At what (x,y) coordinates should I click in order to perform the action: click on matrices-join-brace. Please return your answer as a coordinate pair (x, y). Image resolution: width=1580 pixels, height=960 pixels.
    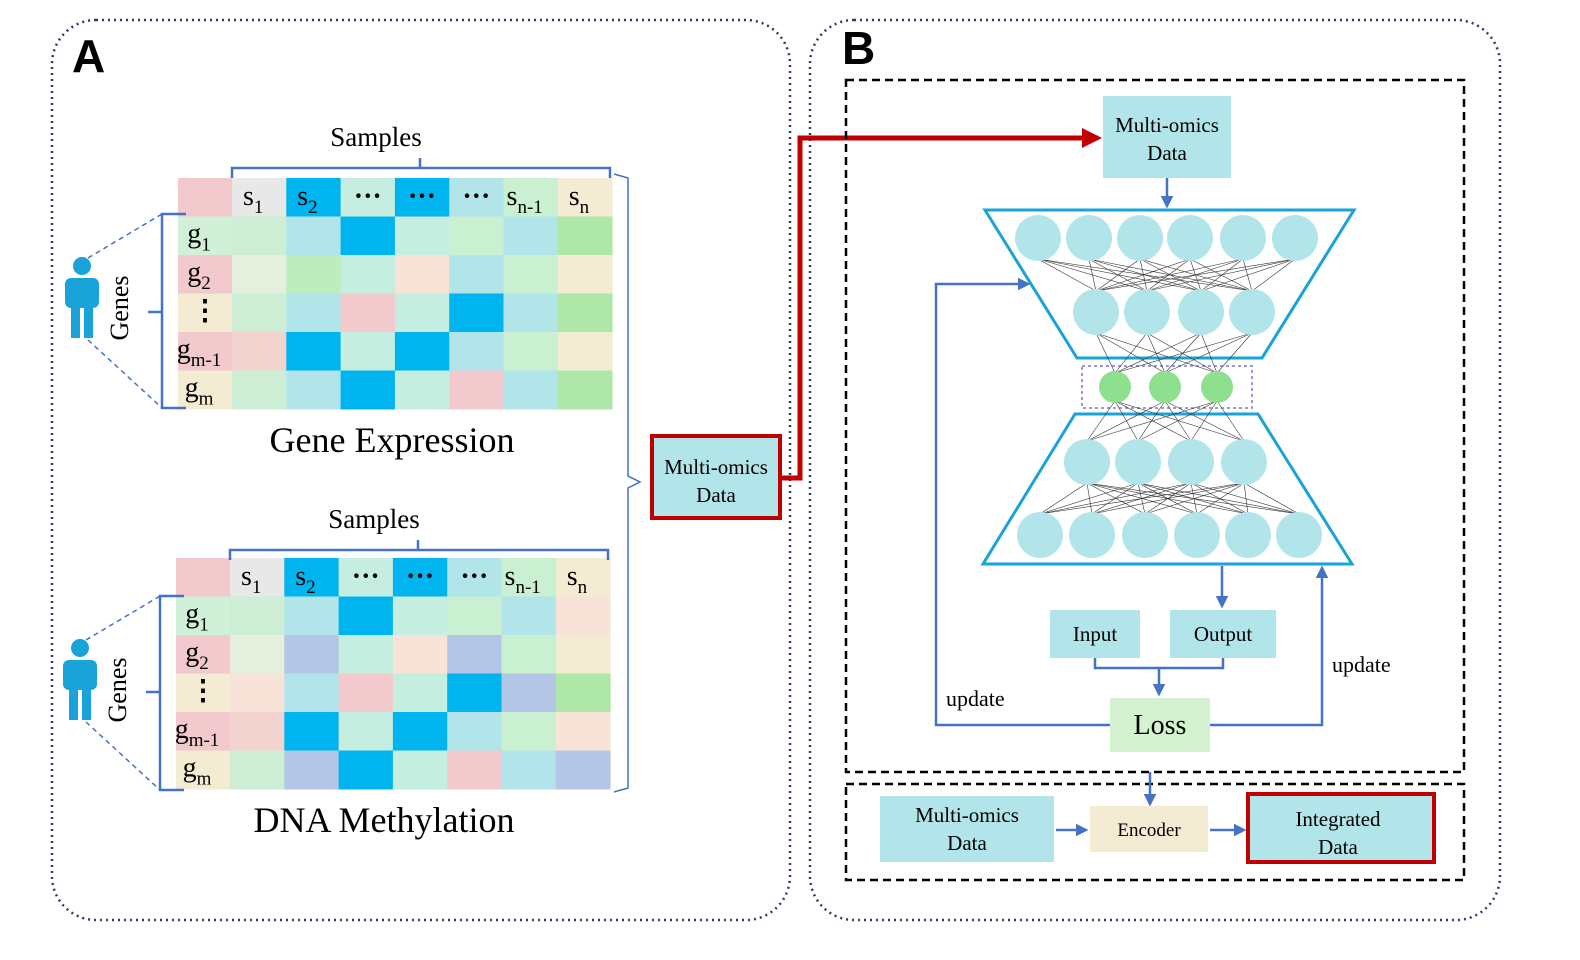
    Looking at the image, I should click on (627, 483).